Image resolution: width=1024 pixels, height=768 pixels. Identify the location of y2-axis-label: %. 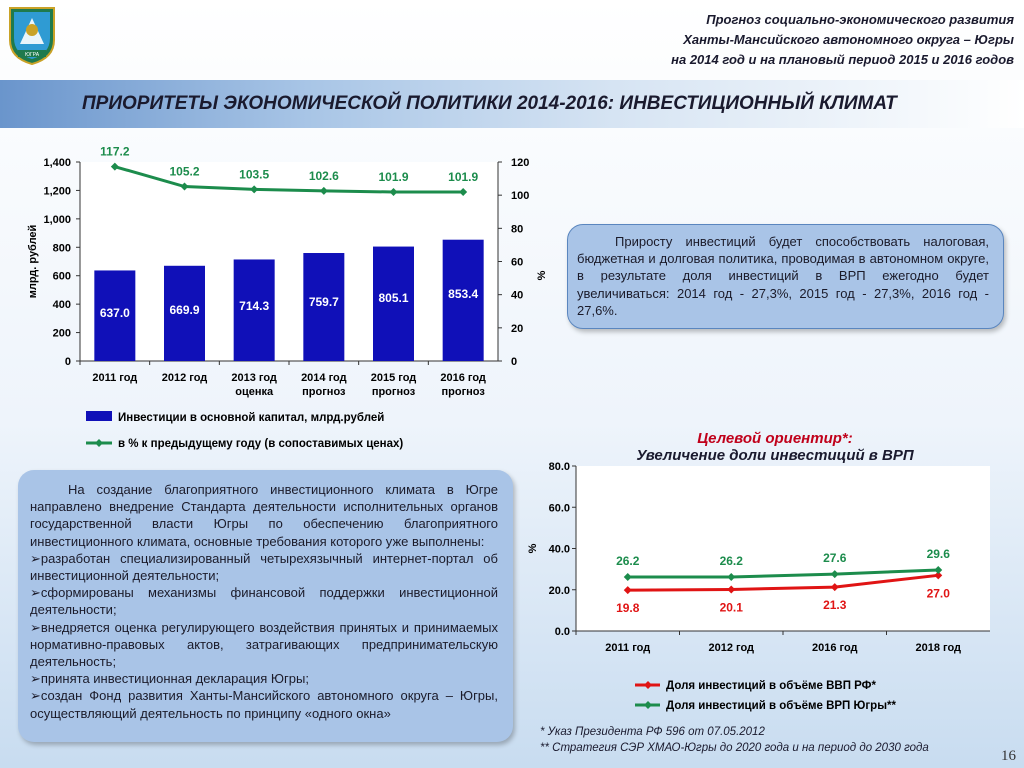
(542, 275).